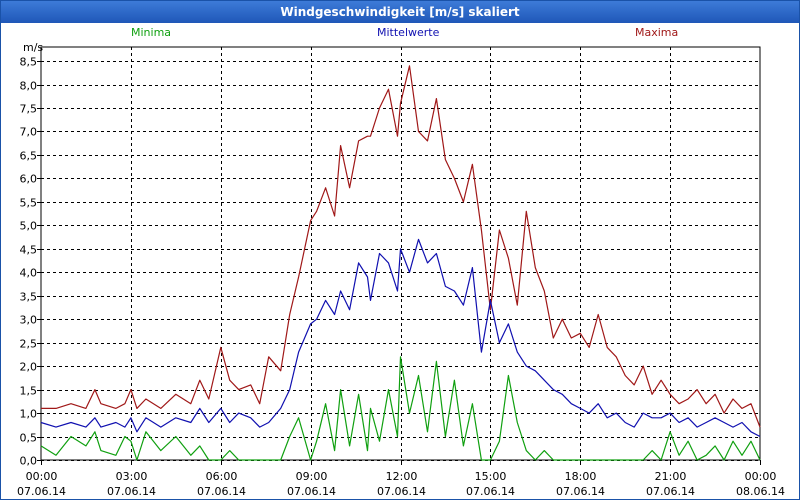 The height and width of the screenshot is (500, 800). What do you see at coordinates (29, 179) in the screenshot?
I see `y-tick-label: 6,0` at bounding box center [29, 179].